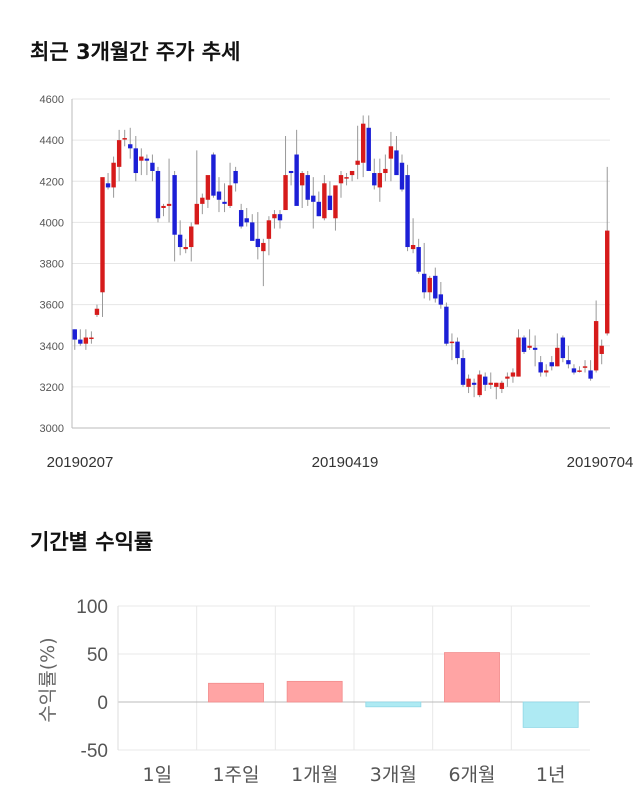 The height and width of the screenshot is (810, 640). What do you see at coordinates (80, 462) in the screenshot?
I see `x-tick-label: 20190207` at bounding box center [80, 462].